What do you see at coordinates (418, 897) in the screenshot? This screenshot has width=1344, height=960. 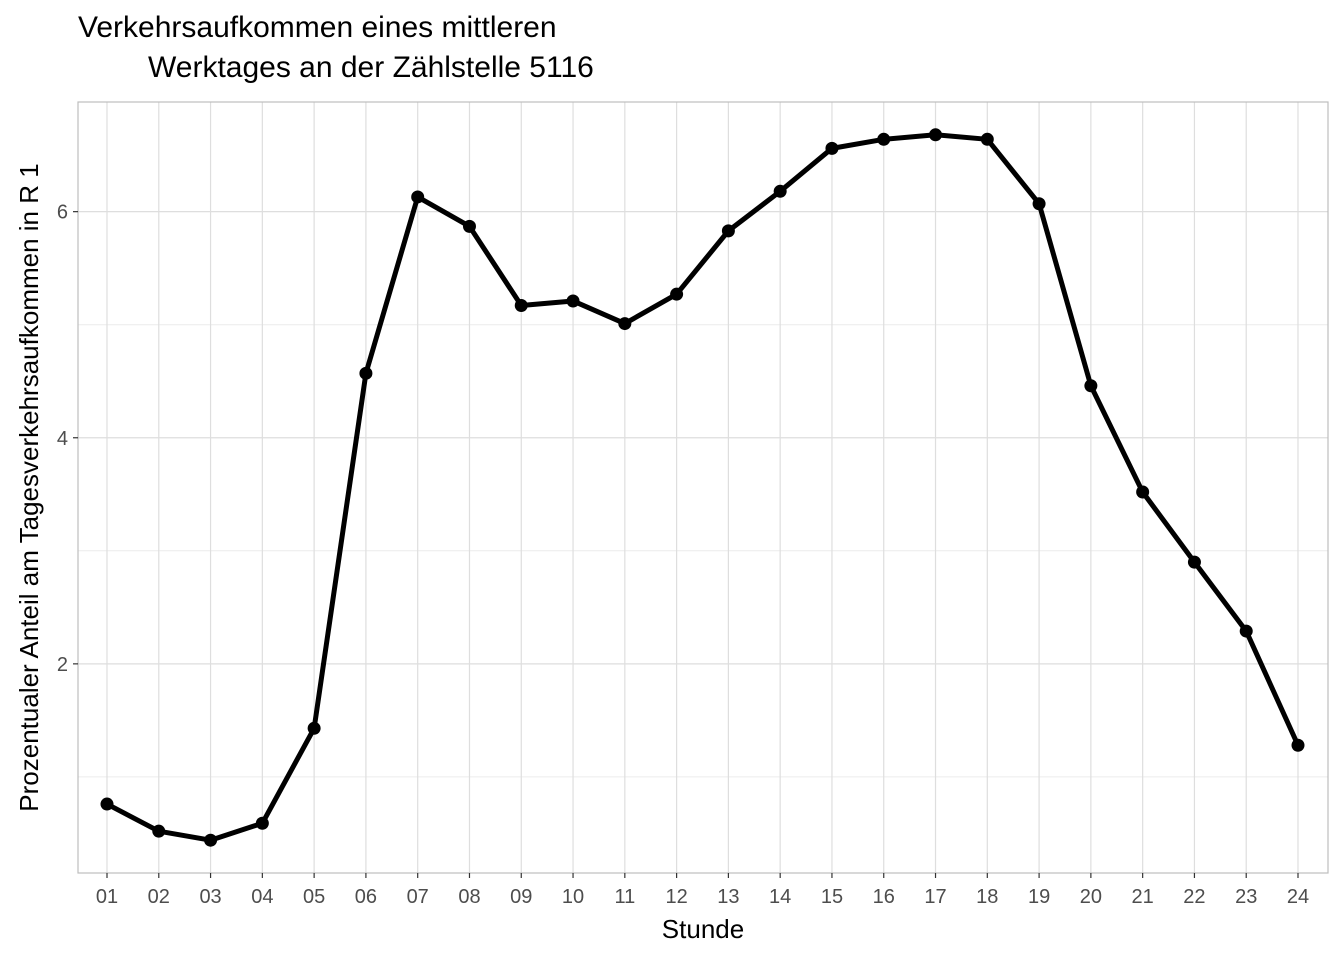 I see `x-tick-label: 07` at bounding box center [418, 897].